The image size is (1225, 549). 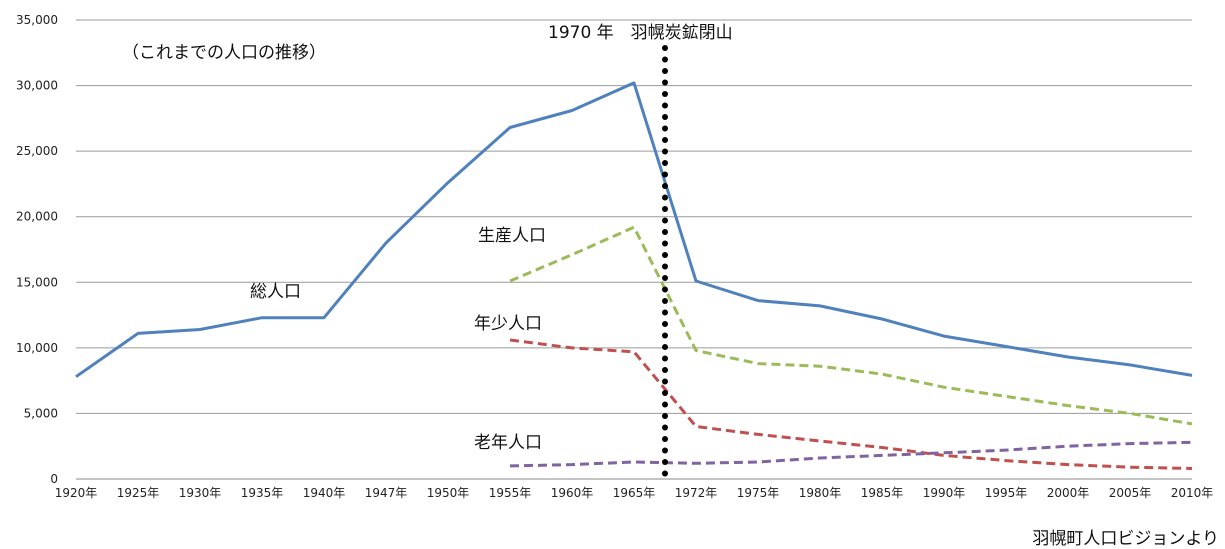 I want to click on y-tick-label: 10,000, so click(x=37, y=348).